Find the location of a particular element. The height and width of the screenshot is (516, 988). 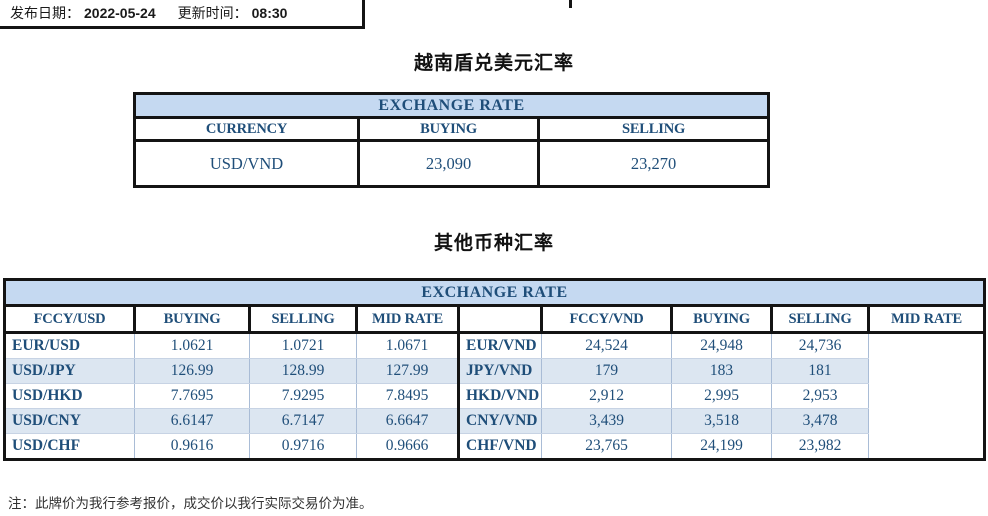

publish-info-box: 发布日期： 2022-05-24 更新时间： 08:30 is located at coordinates (182, 14).